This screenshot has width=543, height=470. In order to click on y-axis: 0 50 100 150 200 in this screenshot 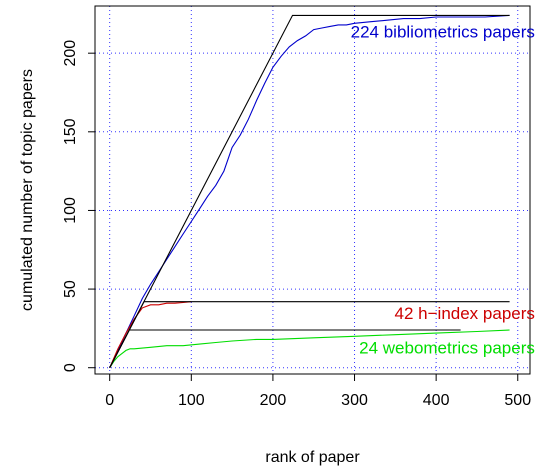, I will do `click(78, 206)`.